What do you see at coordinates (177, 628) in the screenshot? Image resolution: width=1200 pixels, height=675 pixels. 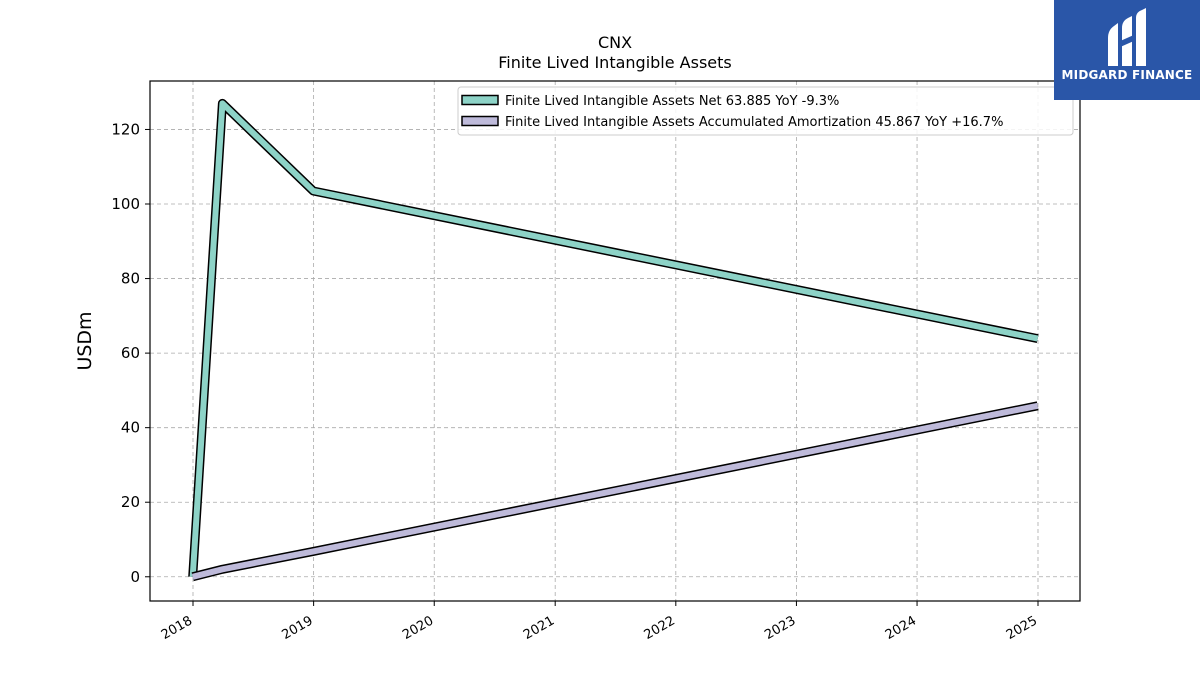 I see `x-tick-label: 2018` at bounding box center [177, 628].